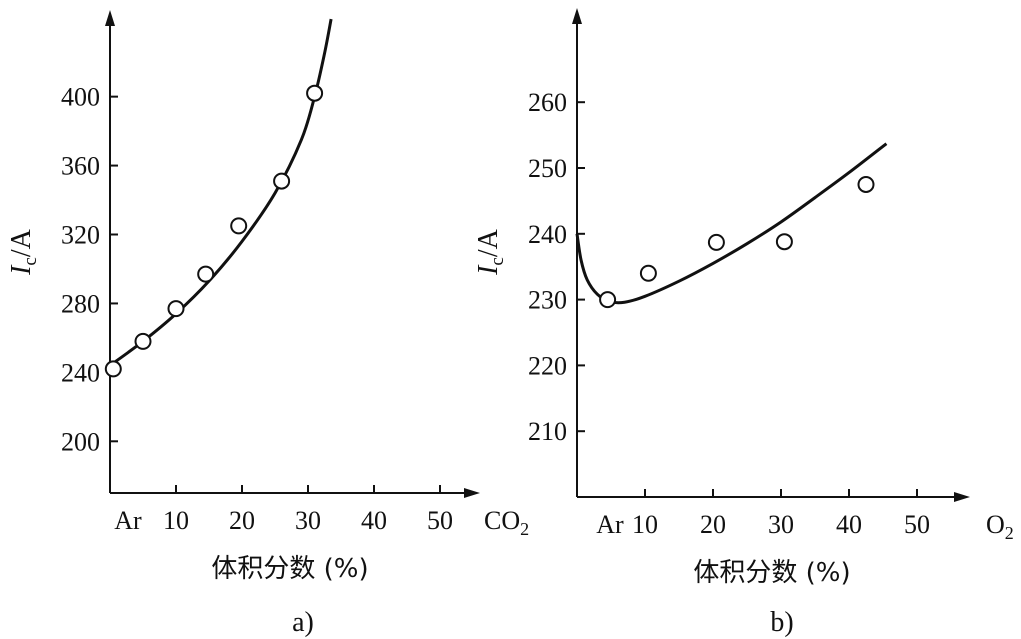 This screenshot has width=1021, height=639. Describe the element at coordinates (110, 18) in the screenshot. I see `panel-a-y-axis-arrow` at that location.